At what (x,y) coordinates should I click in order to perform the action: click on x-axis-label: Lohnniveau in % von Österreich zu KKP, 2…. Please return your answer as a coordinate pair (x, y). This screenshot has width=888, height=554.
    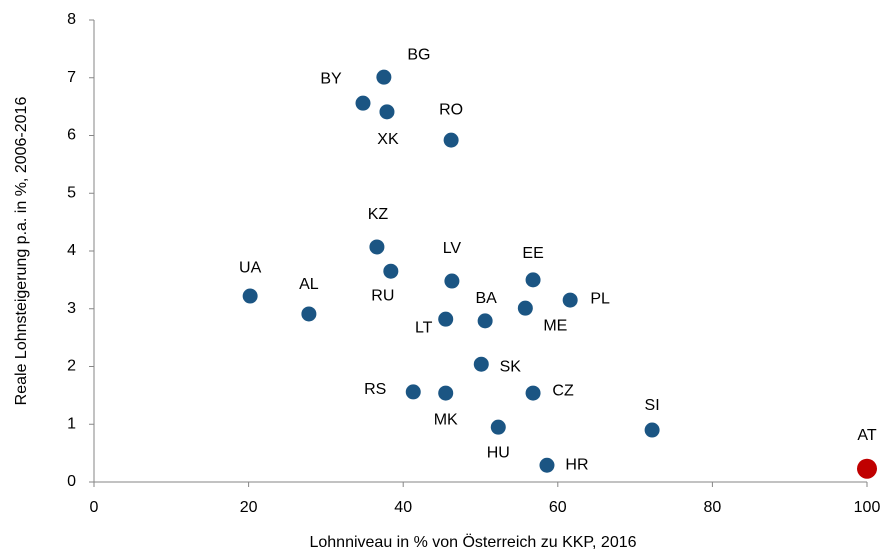
    Looking at the image, I should click on (472, 542).